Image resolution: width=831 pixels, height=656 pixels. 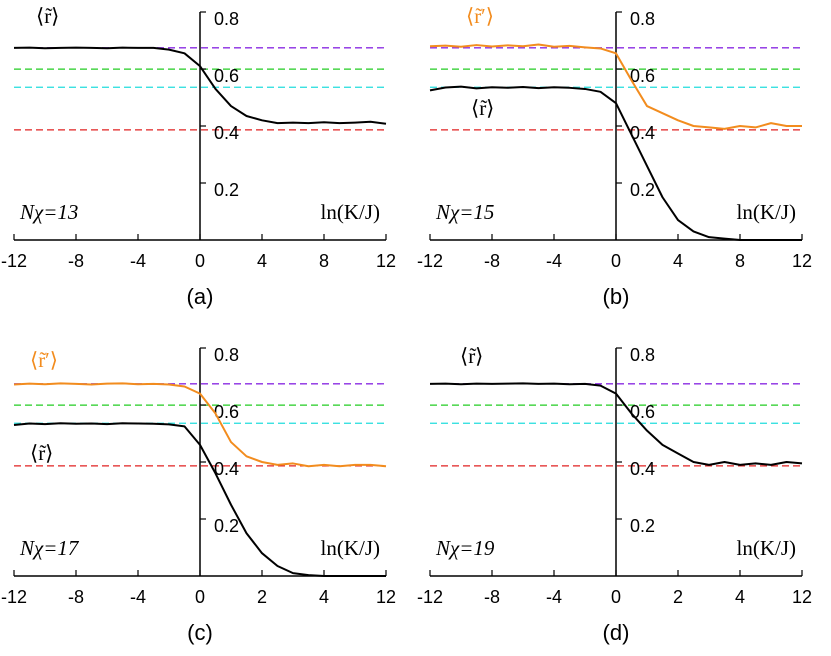 What do you see at coordinates (616, 296) in the screenshot?
I see `panel-caption: (b)` at bounding box center [616, 296].